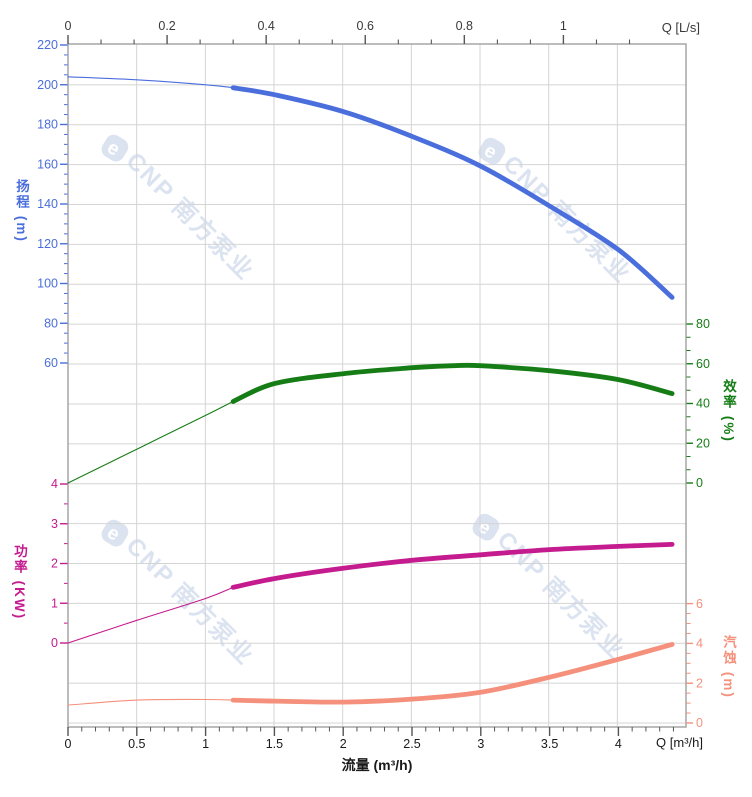 The image size is (752, 797). Describe the element at coordinates (728, 667) in the screenshot. I see `npsh-axis-title: 汽蚀 (m)` at that location.